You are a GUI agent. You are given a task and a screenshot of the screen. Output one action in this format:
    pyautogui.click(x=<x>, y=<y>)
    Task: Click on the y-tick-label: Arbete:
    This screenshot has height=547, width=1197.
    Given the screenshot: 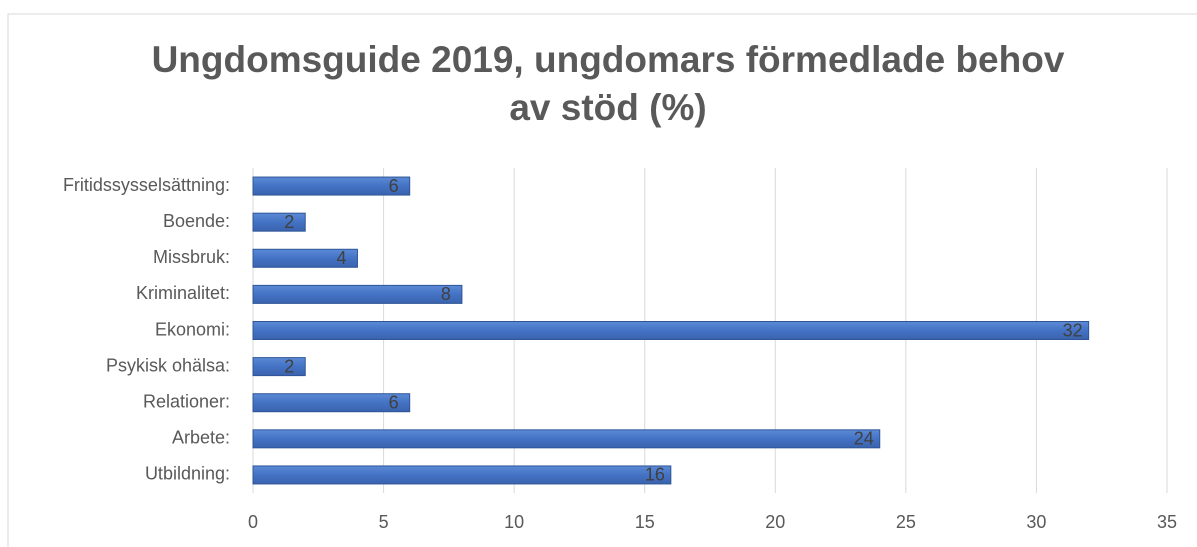 What is the action you would take?
    pyautogui.click(x=201, y=438)
    